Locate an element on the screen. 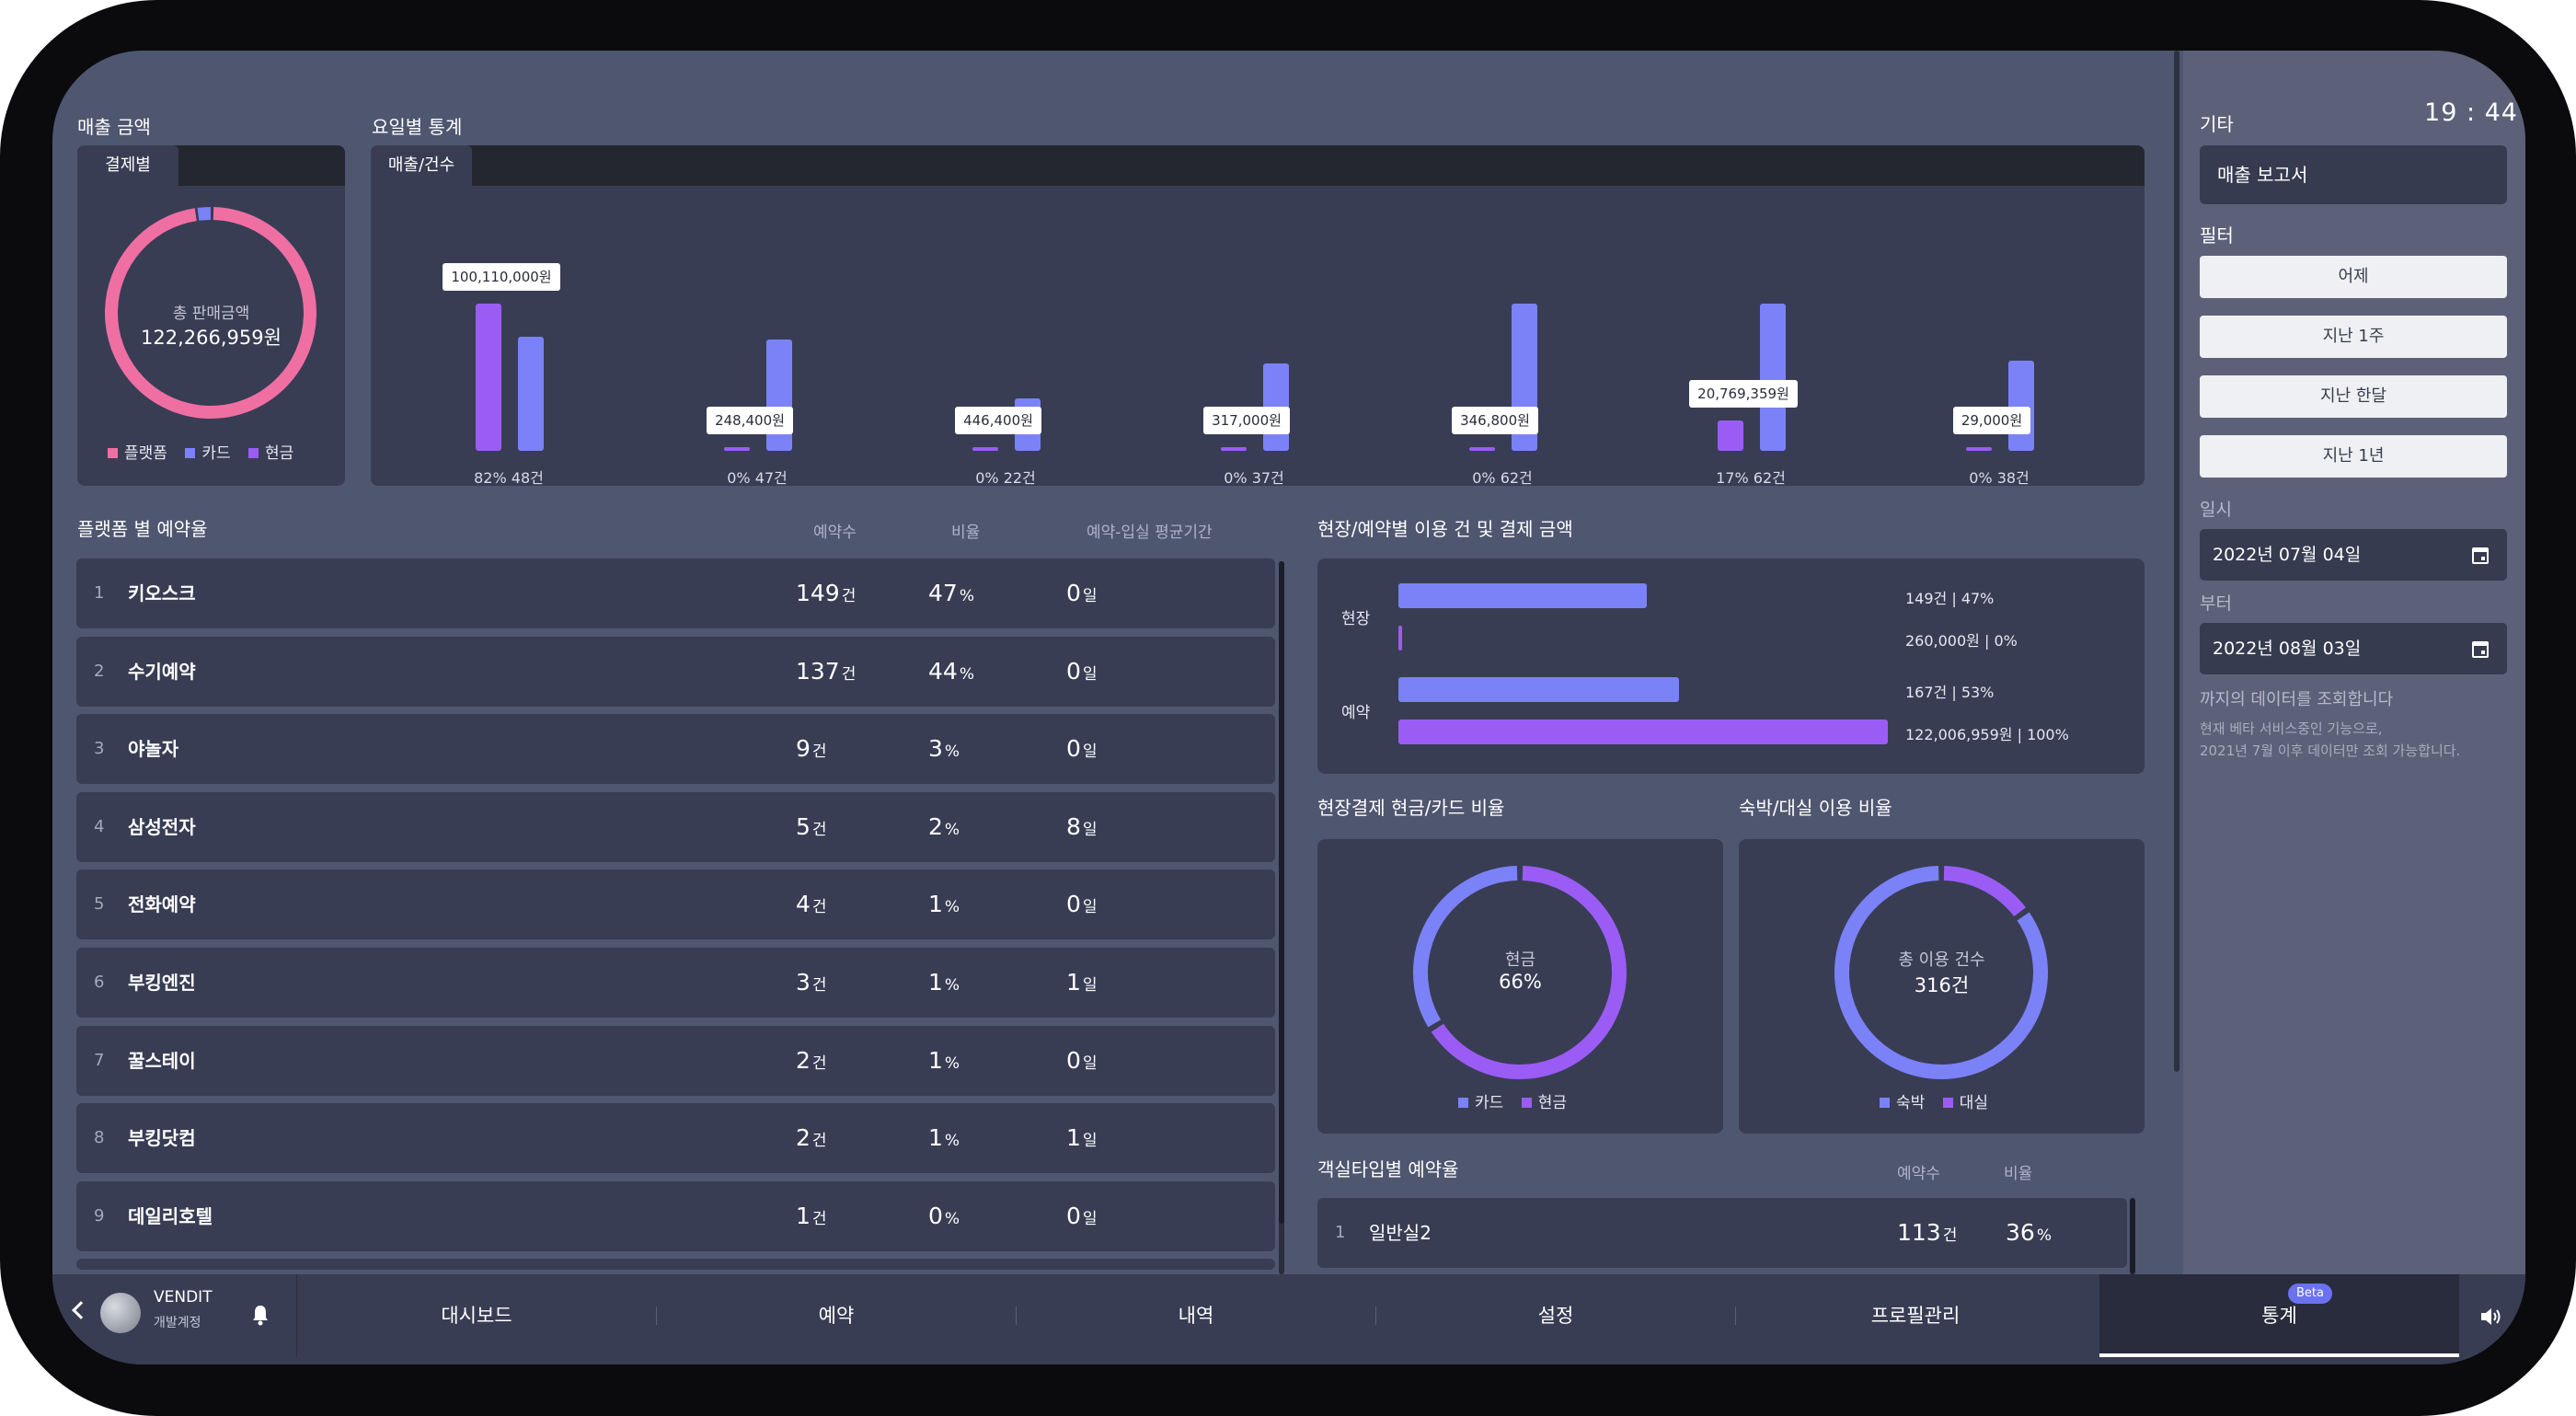 The height and width of the screenshot is (1416, 2576). speaker-icon is located at coordinates (2491, 1317).